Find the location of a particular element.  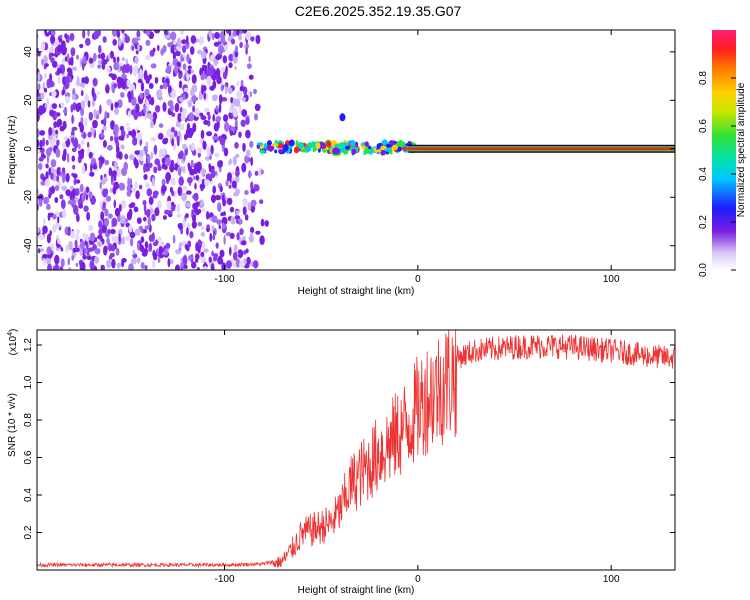

colorbar-ticks: 0.0 0.2 0.4 0.6 0.8 is located at coordinates (717, 174).